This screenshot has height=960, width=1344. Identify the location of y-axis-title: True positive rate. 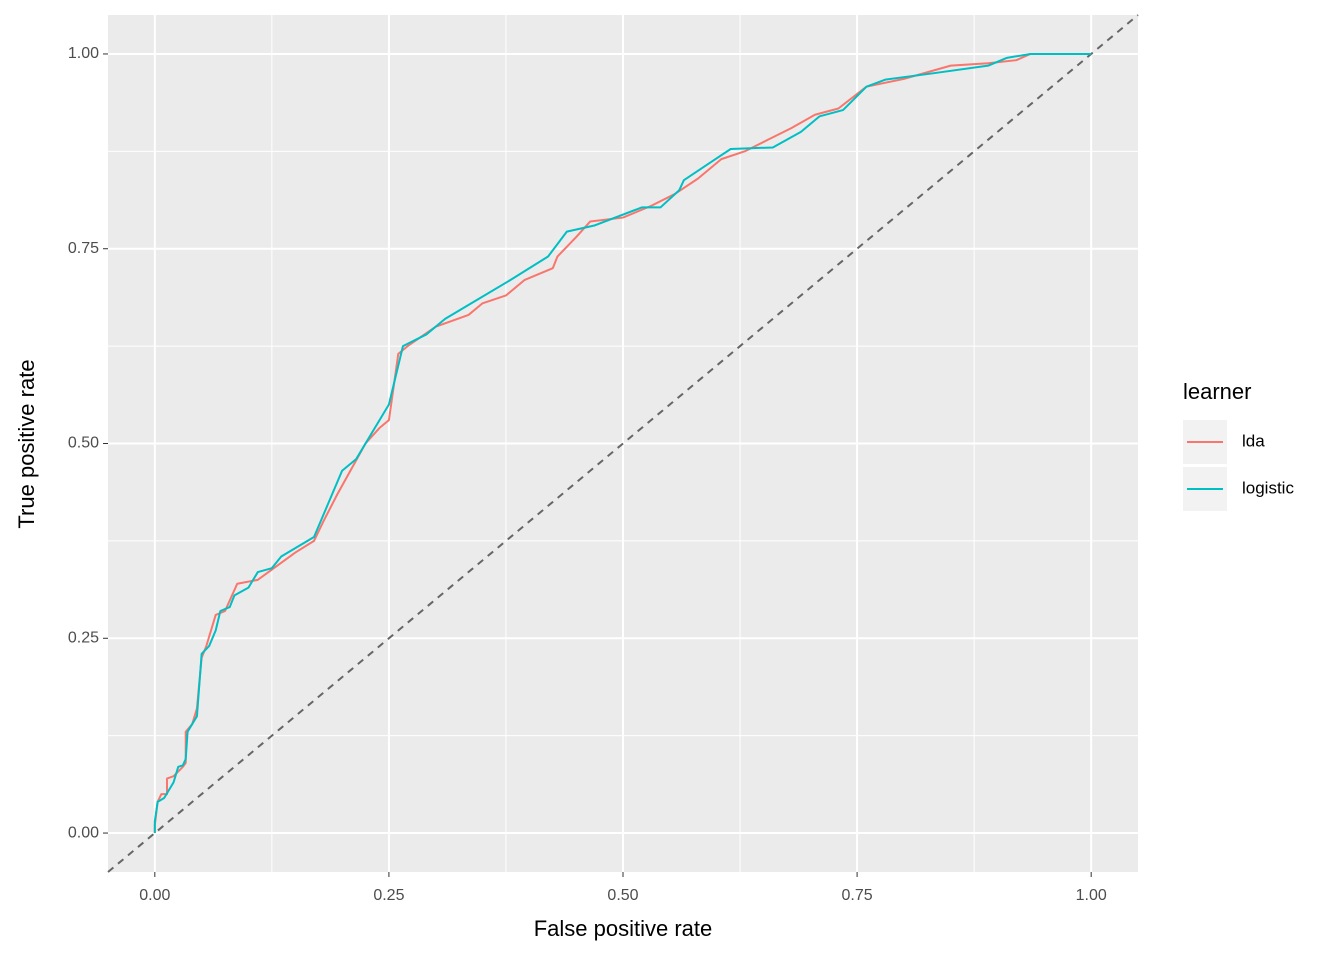
(26, 443).